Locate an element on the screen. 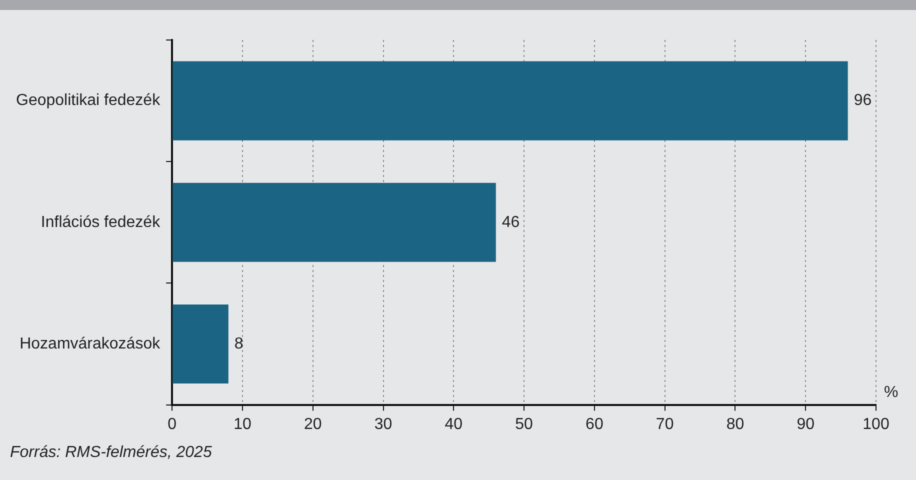 This screenshot has height=480, width=916. text: Forrás: RMS-felmérés, 2025 is located at coordinates (111, 453).